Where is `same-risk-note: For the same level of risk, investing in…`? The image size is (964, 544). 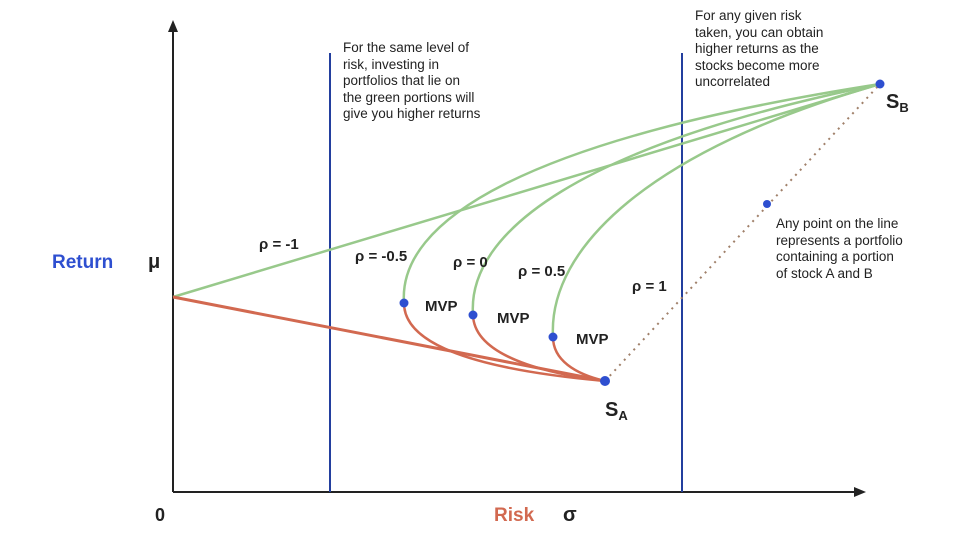 same-risk-note: For the same level of risk, investing in… is located at coordinates (419, 81).